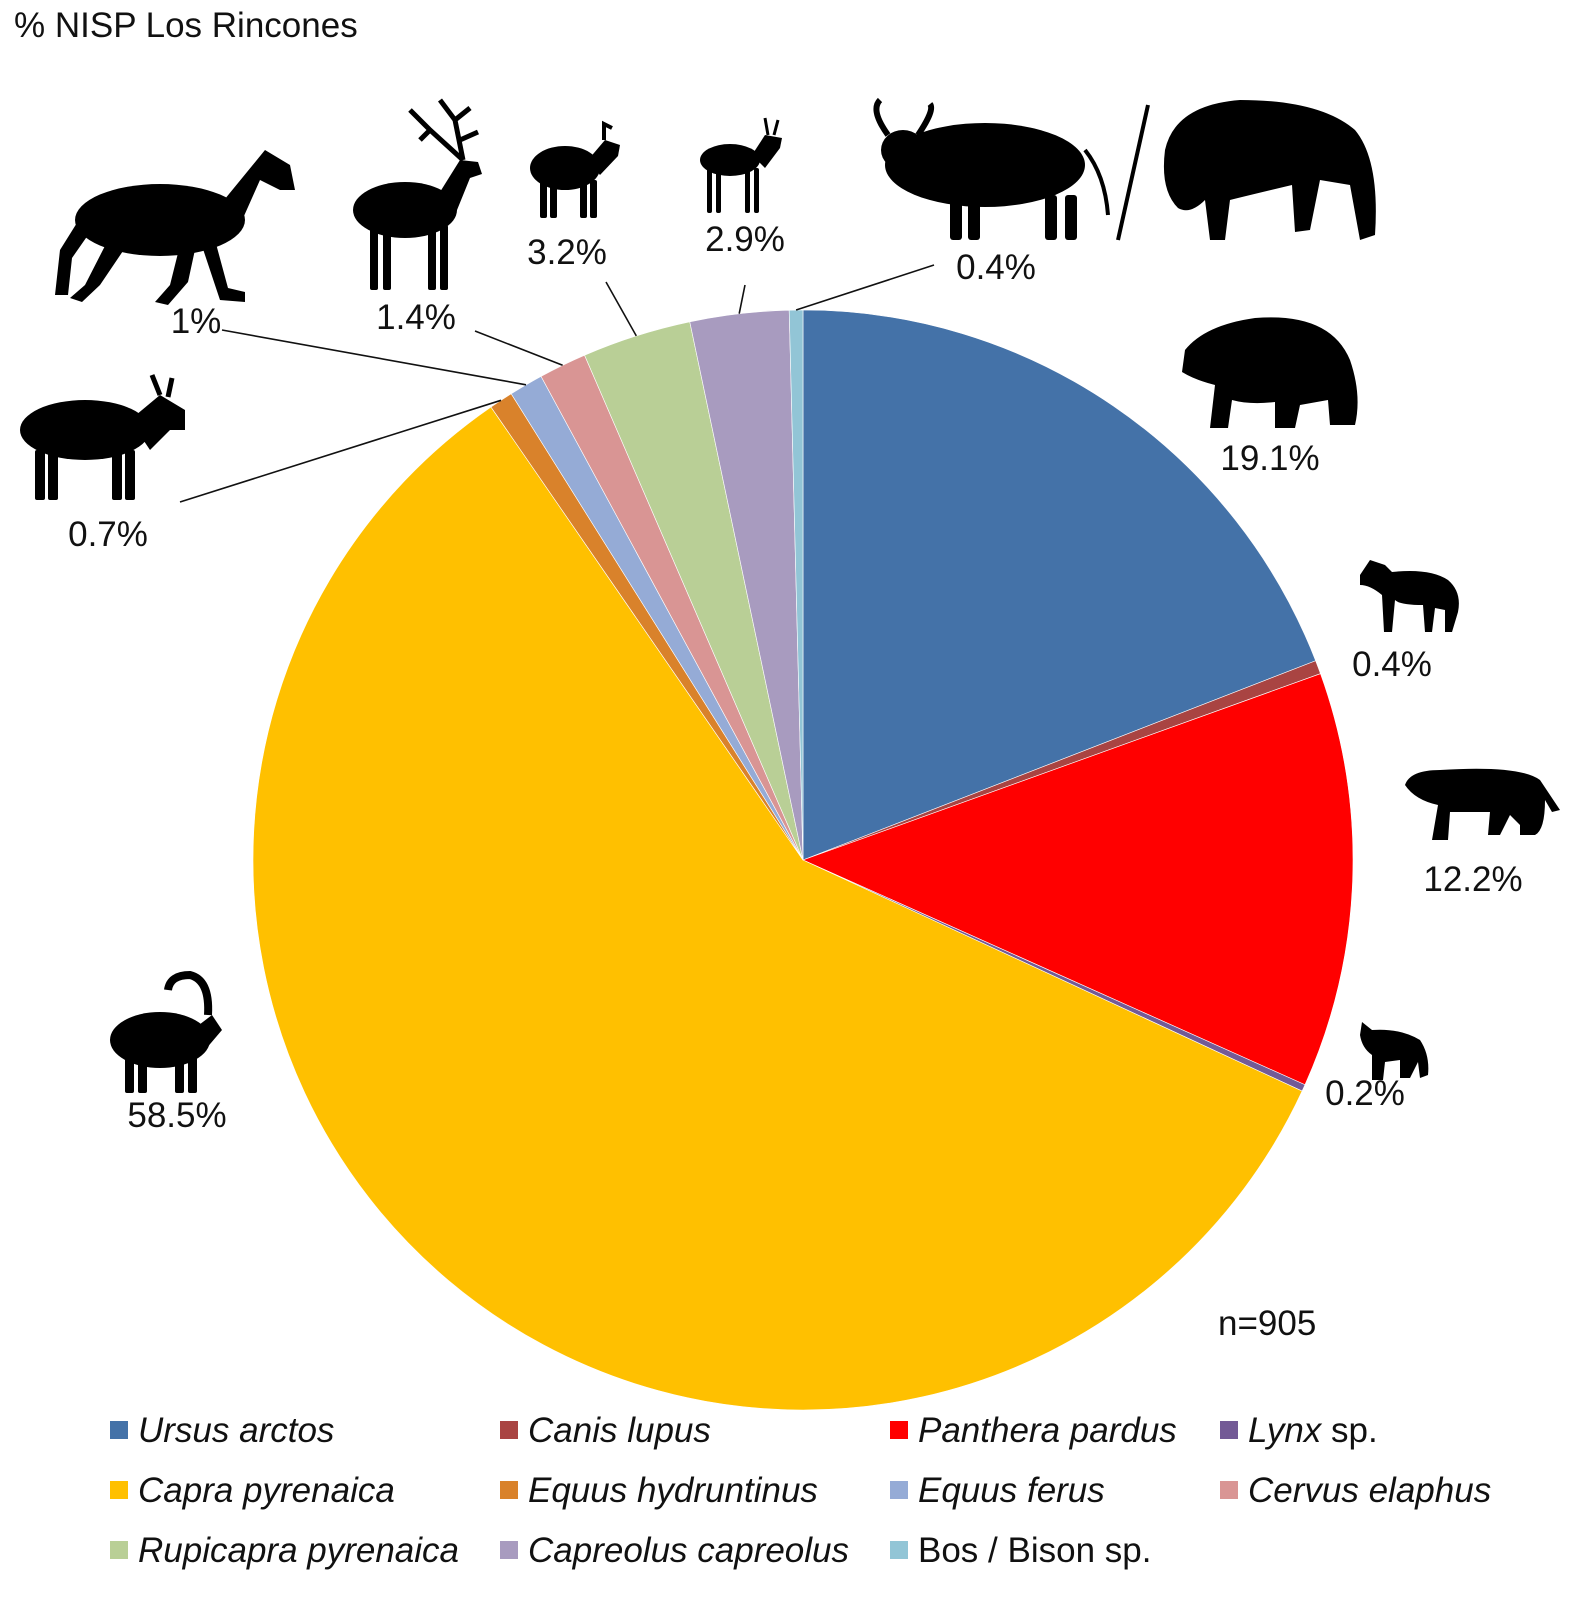 The width and height of the screenshot is (1583, 1600). Describe the element at coordinates (567, 252) in the screenshot. I see `data-label-rupicapra-pyrenaica: 3.2%` at that location.